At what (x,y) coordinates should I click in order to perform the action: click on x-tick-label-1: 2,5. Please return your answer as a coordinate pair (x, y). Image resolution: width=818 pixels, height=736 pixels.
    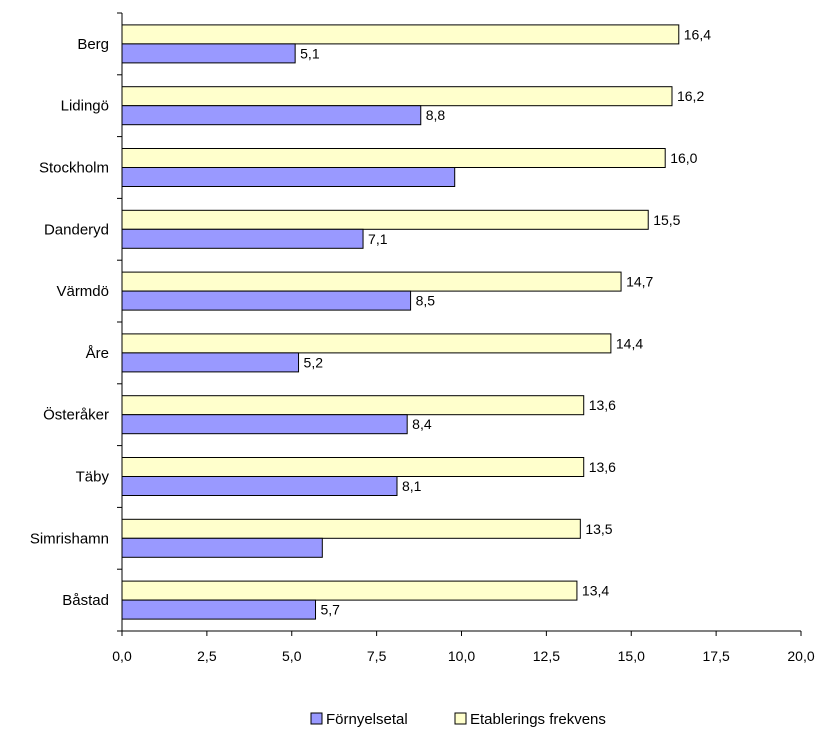
    Looking at the image, I should click on (207, 656).